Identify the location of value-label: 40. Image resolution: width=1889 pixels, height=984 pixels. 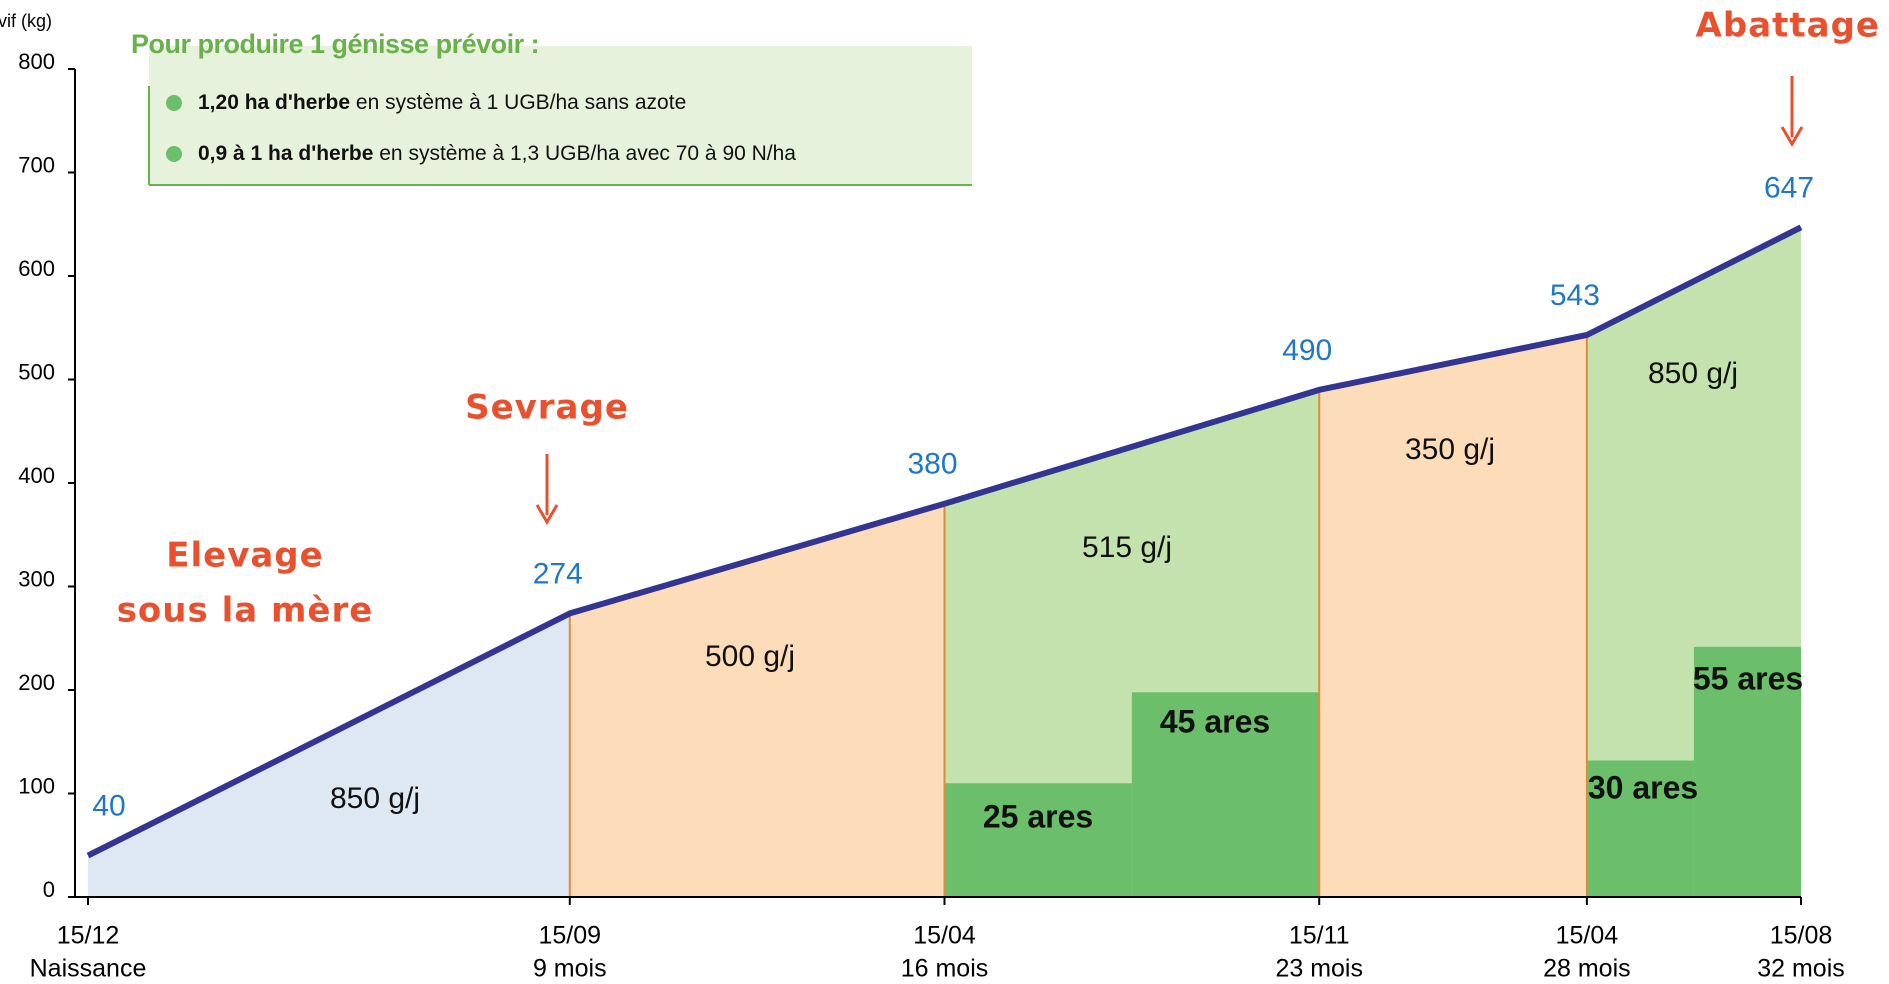
(108, 806).